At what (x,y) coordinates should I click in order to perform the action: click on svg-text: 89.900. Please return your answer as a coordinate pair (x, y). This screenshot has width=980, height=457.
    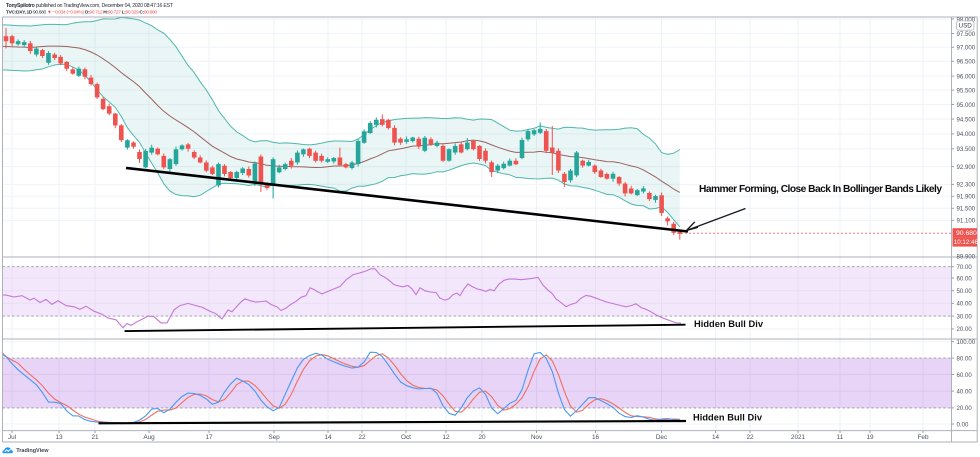
    Looking at the image, I should click on (966, 256).